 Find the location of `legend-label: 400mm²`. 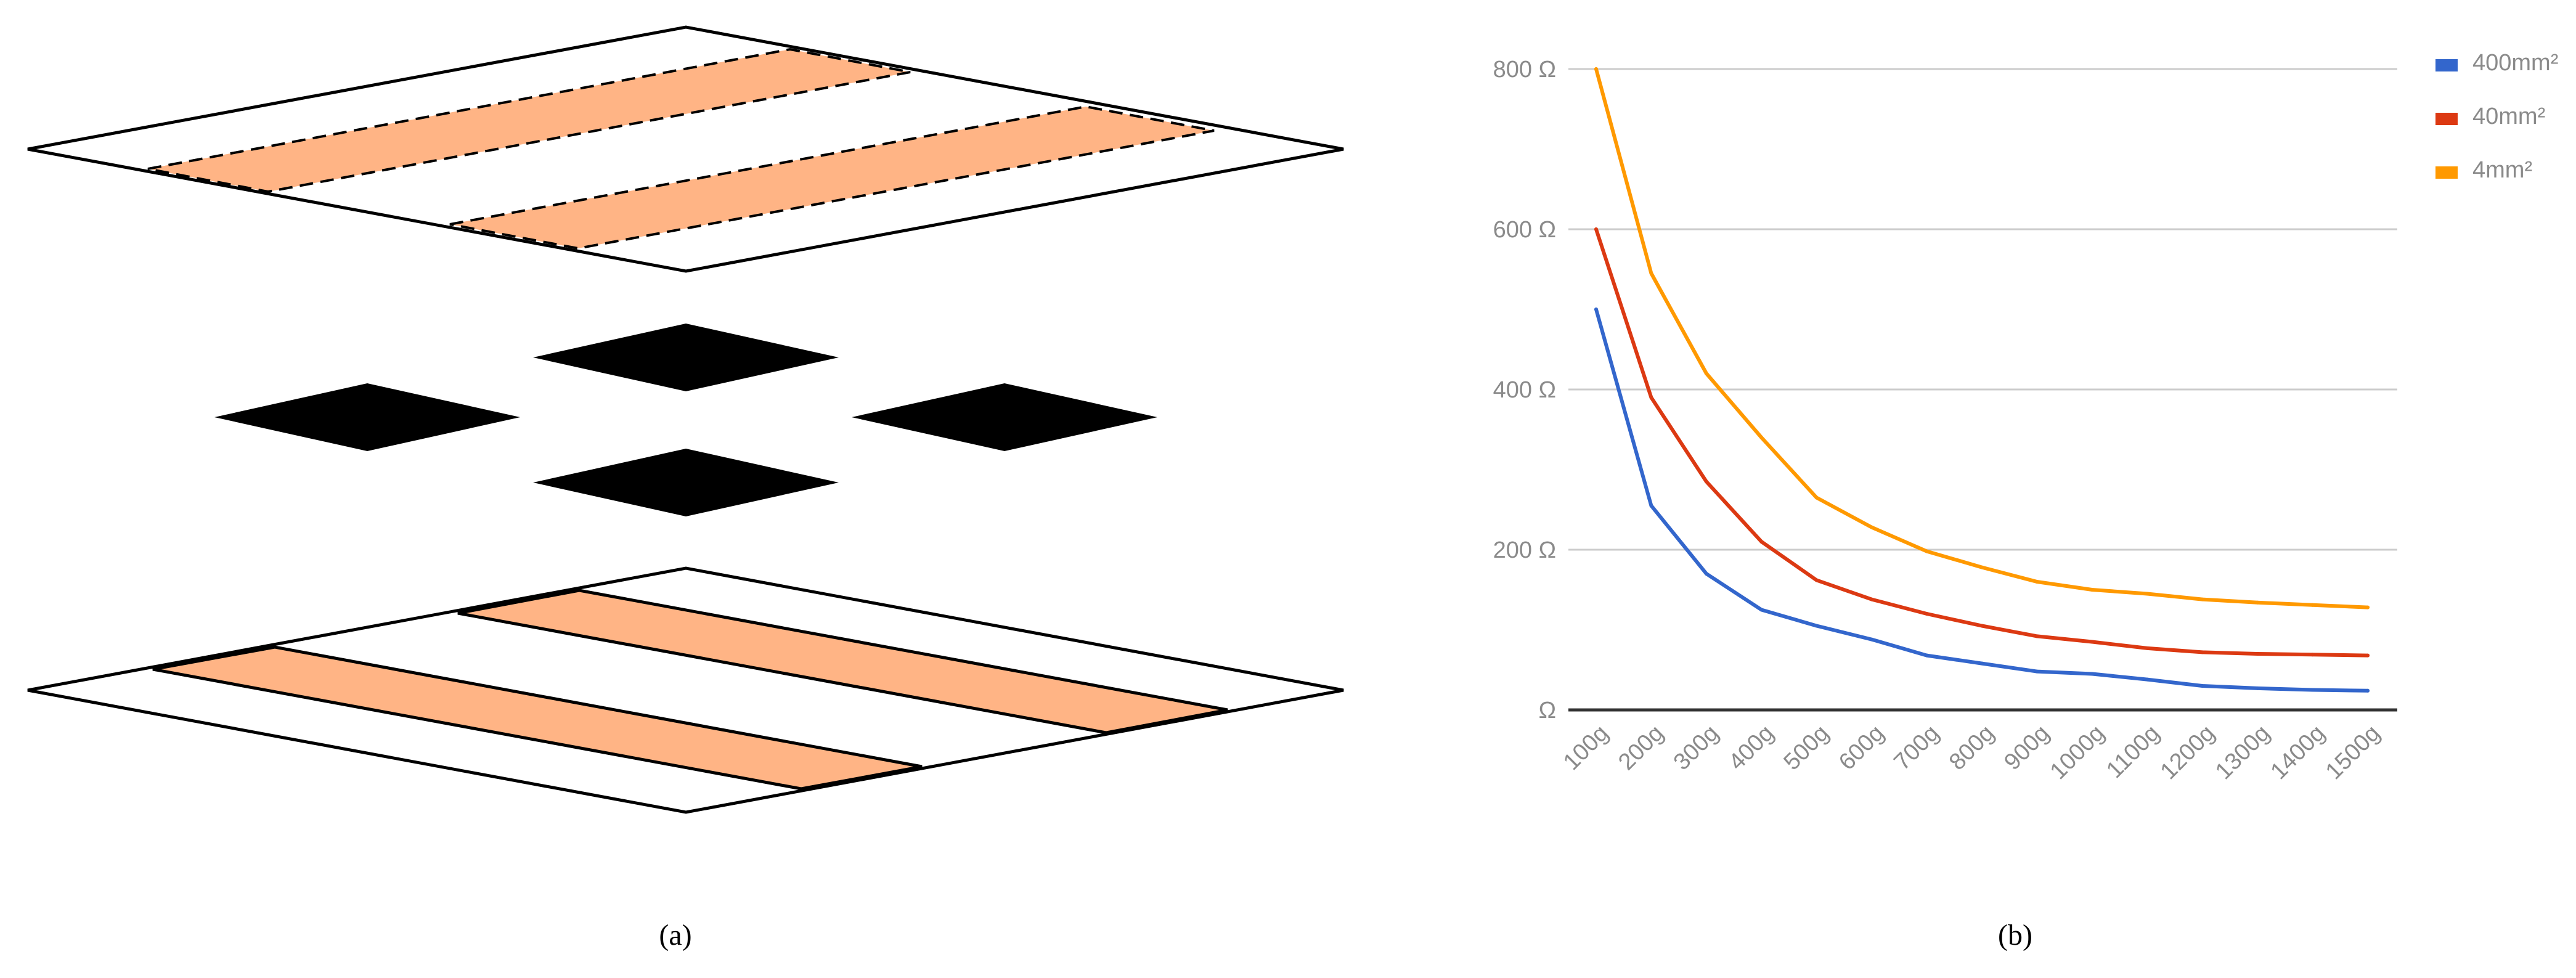

legend-label: 400mm² is located at coordinates (2515, 63).